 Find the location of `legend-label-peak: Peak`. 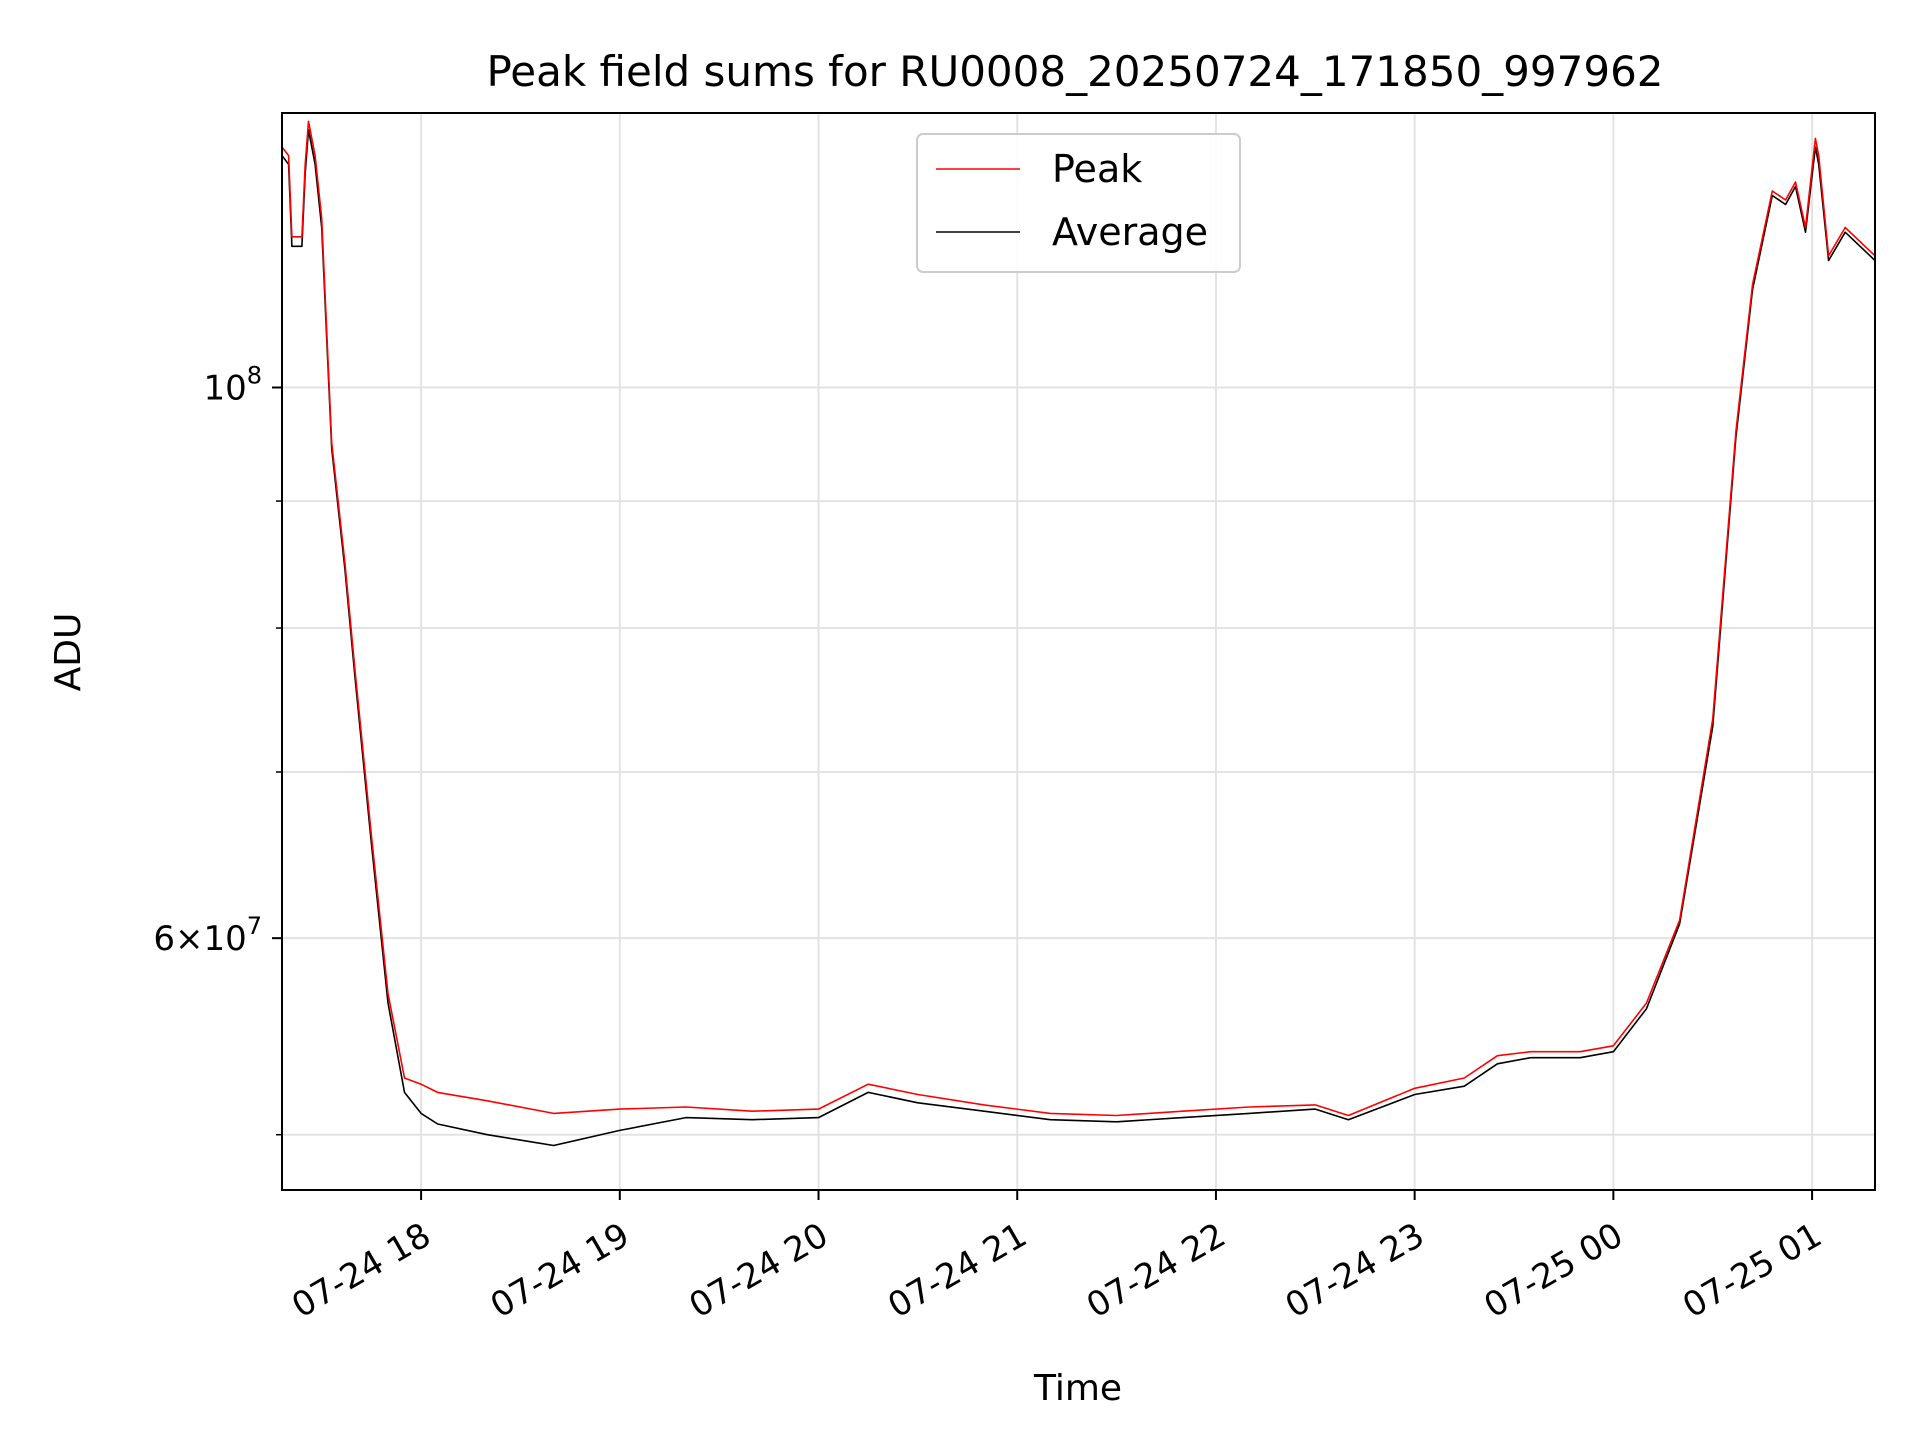

legend-label-peak: Peak is located at coordinates (1097, 169).